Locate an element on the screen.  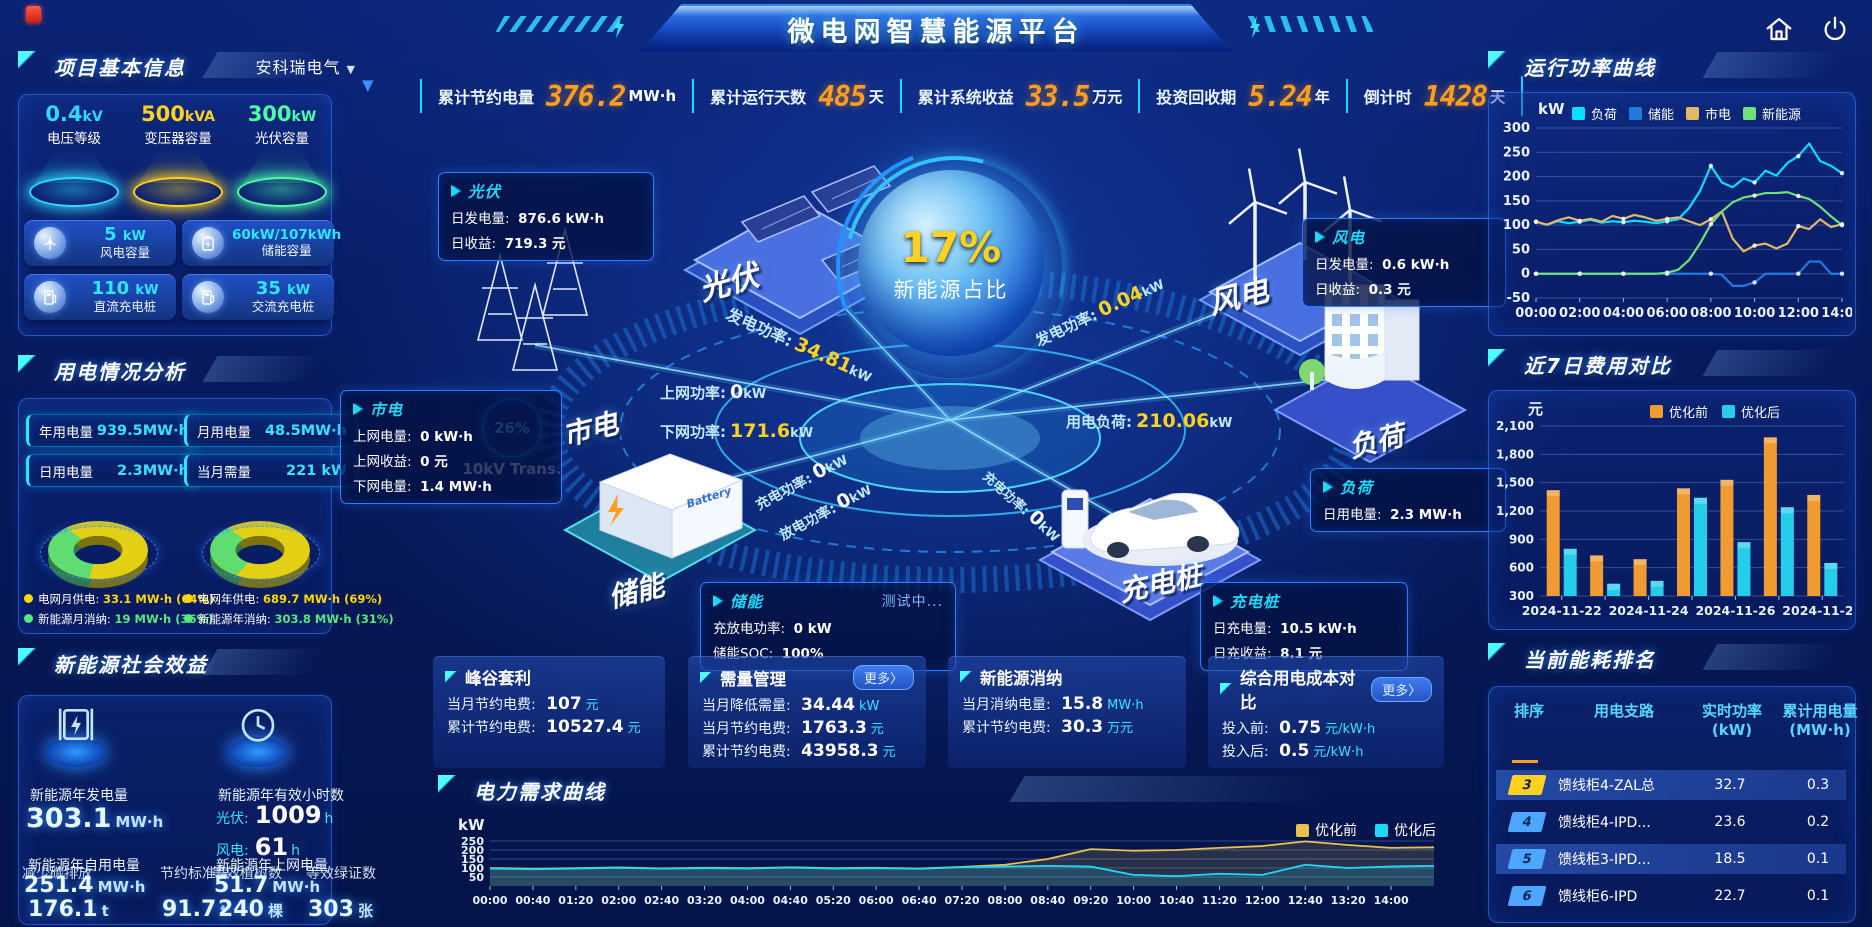
capacity-card: 110 kW 直流充电桩 is located at coordinates (100, 297).